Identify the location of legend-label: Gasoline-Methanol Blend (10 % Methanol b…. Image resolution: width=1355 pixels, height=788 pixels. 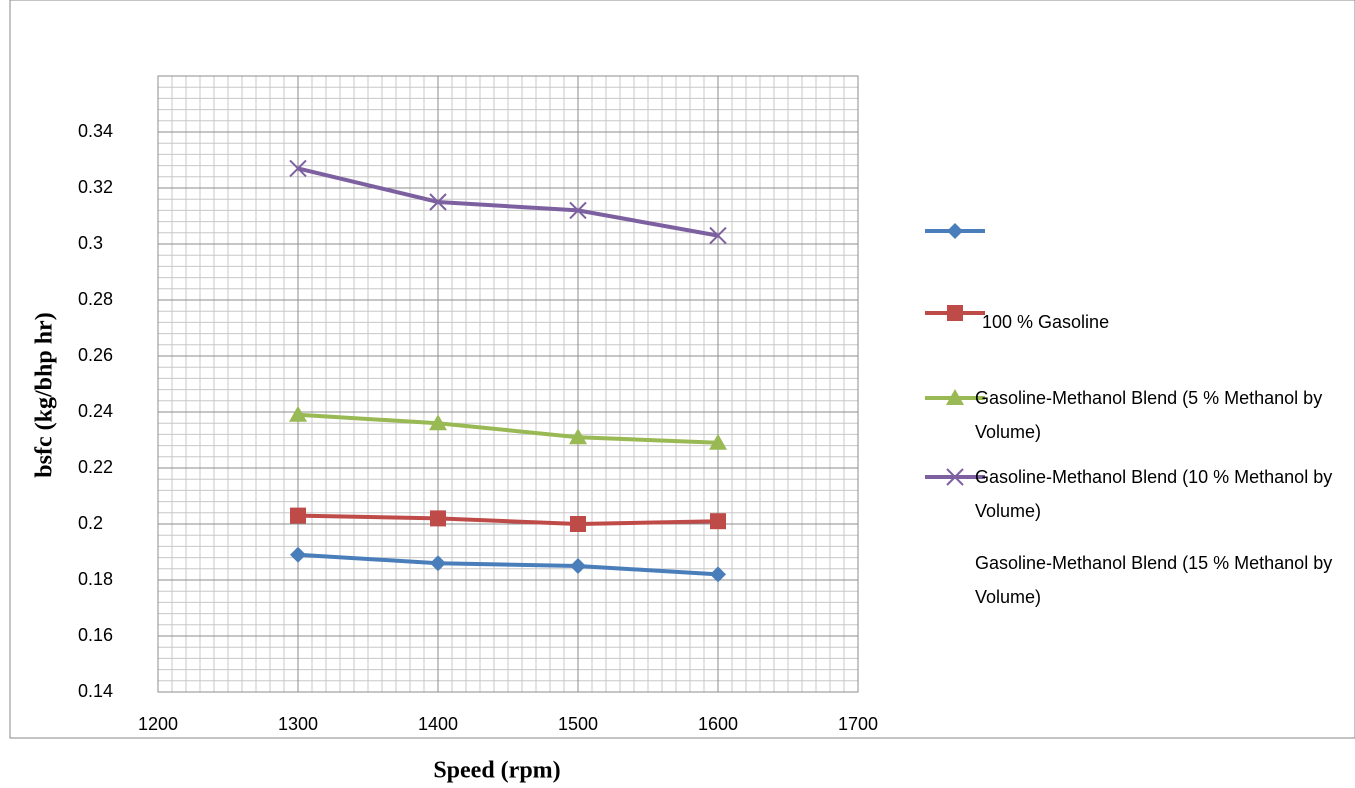
(1154, 494).